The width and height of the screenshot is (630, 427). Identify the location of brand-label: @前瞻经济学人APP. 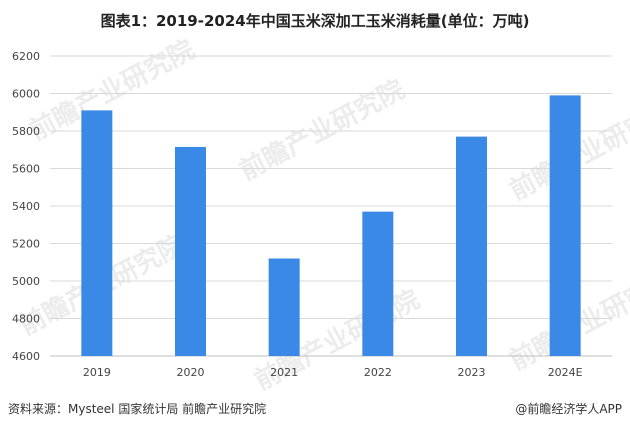
(568, 409).